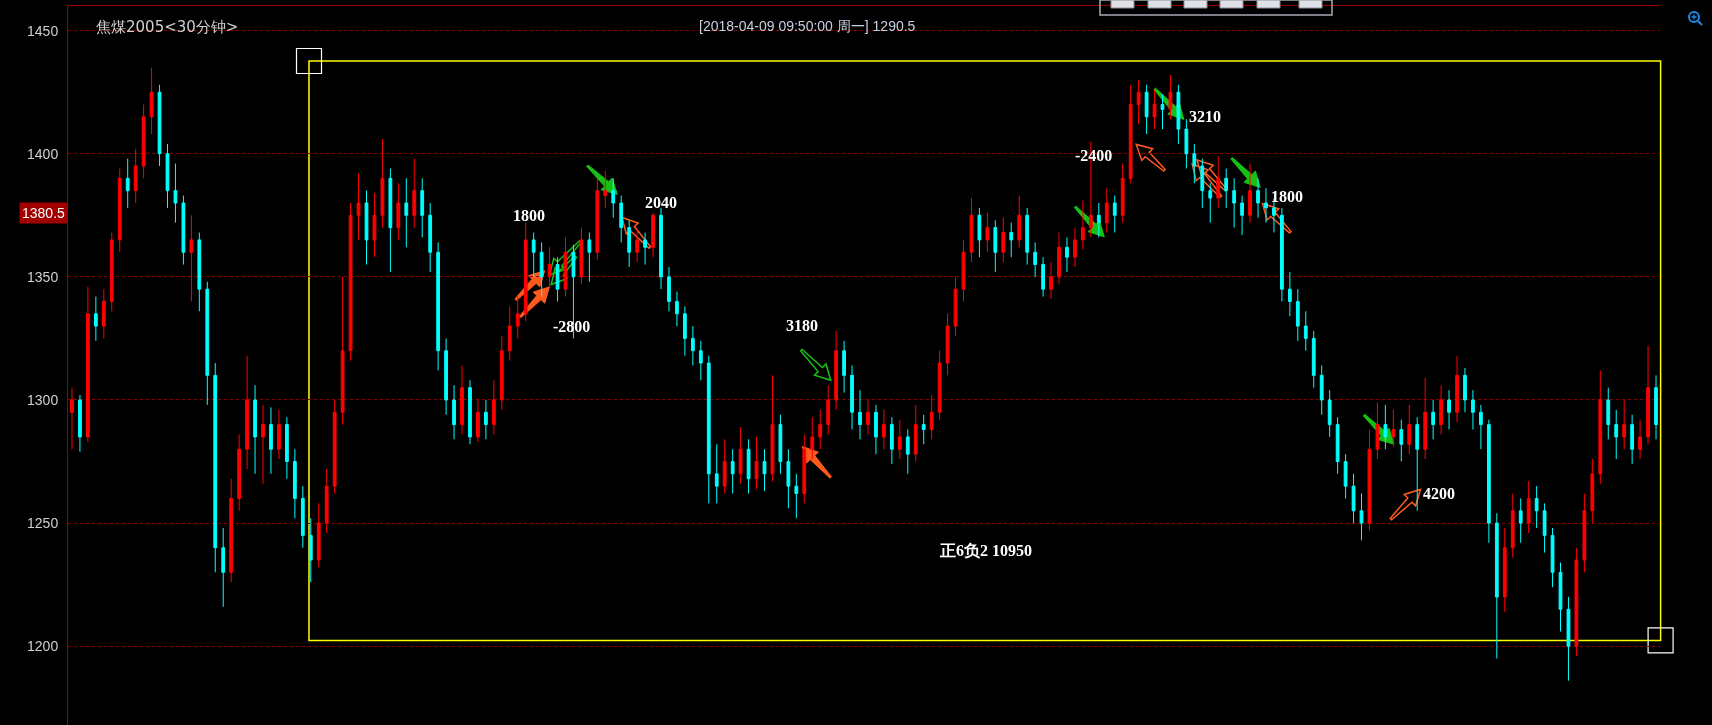 The width and height of the screenshot is (1712, 725). Describe the element at coordinates (43, 646) in the screenshot. I see `y-tick-label: 1200` at that location.